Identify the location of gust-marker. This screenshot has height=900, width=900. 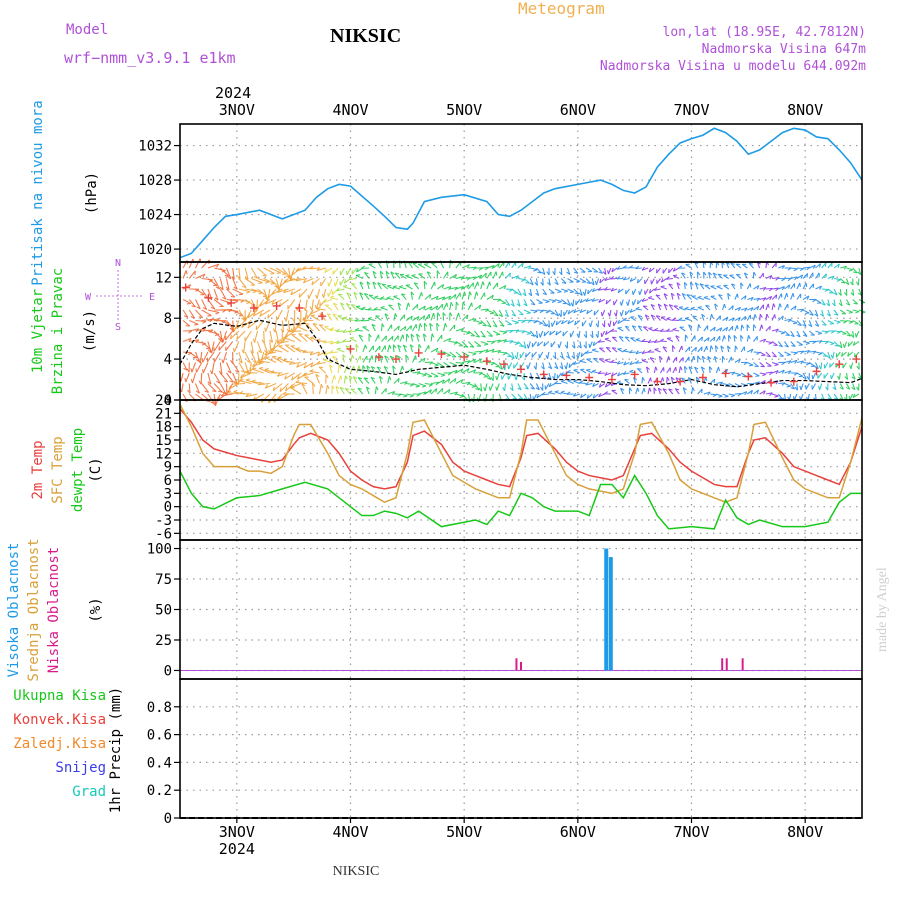
(299, 308).